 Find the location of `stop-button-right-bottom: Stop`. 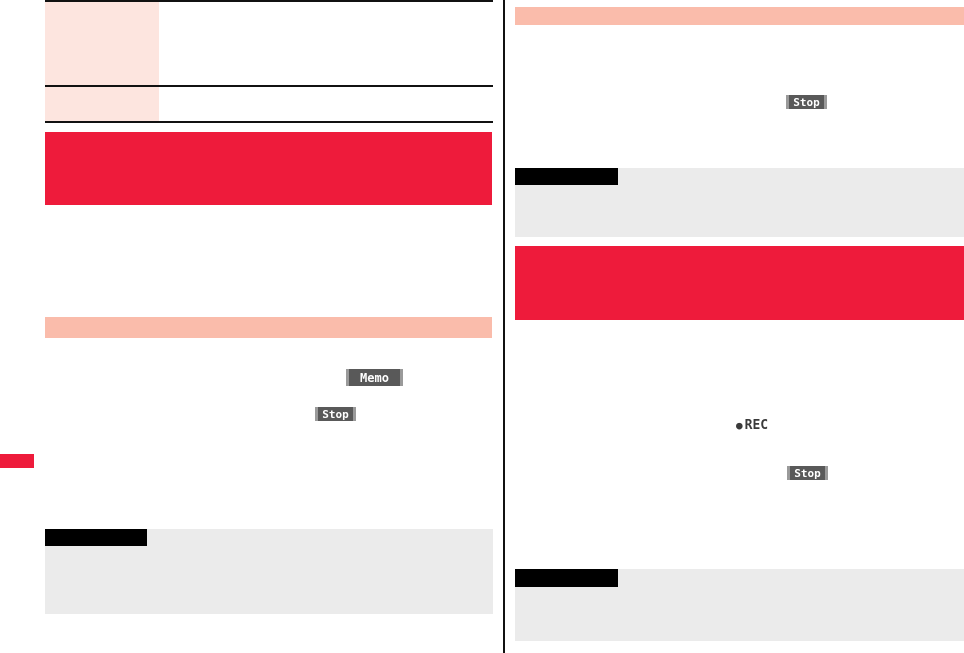

stop-button-right-bottom: Stop is located at coordinates (807, 473).